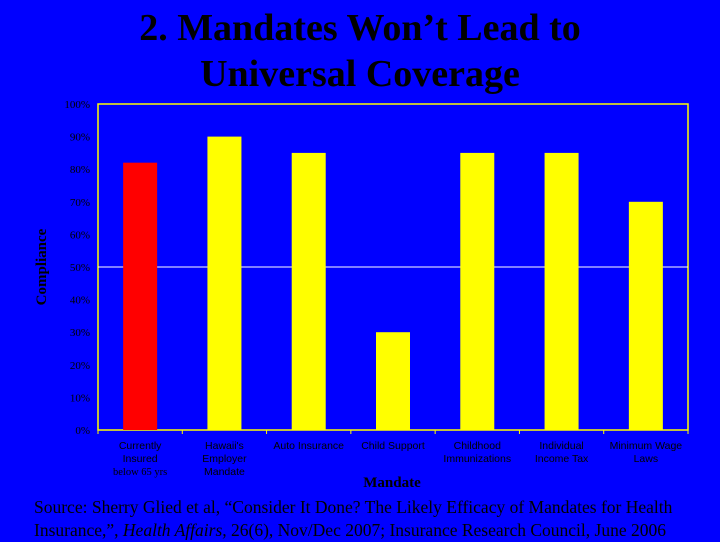 This screenshot has height=542, width=720. Describe the element at coordinates (80, 203) in the screenshot. I see `y-tick-label: 70%` at that location.